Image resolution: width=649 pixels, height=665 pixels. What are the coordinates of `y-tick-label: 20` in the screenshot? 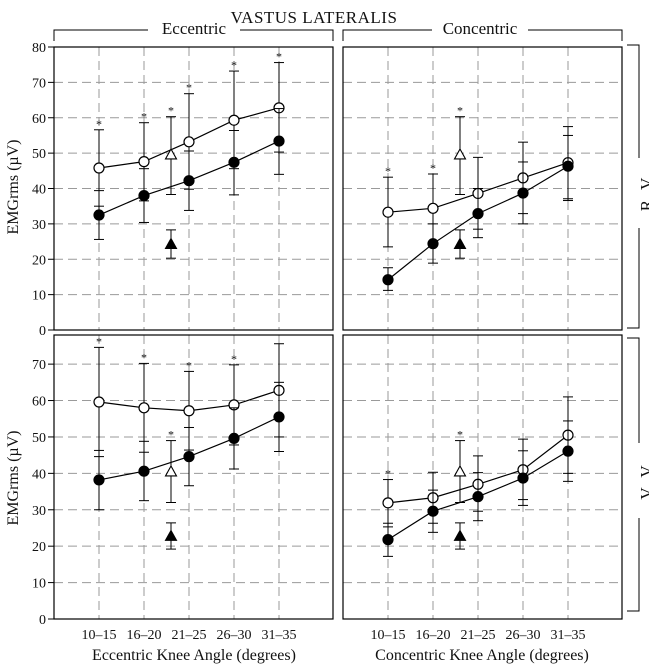 It's located at (39, 547).